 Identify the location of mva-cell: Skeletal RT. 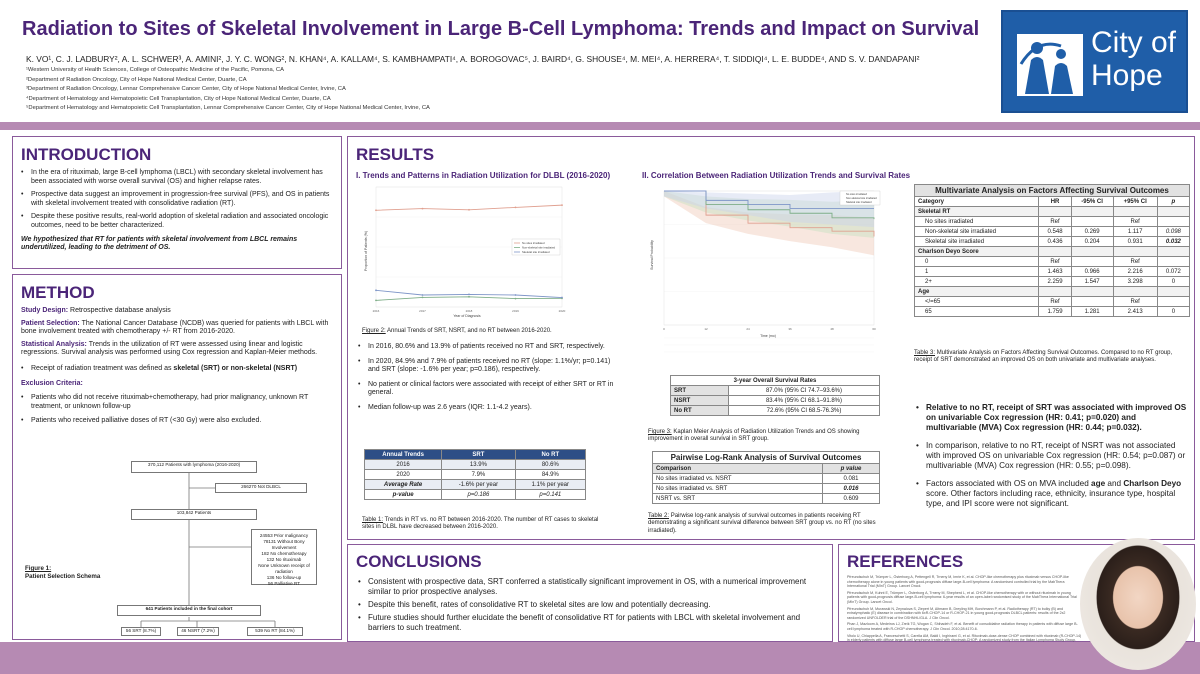
(976, 211).